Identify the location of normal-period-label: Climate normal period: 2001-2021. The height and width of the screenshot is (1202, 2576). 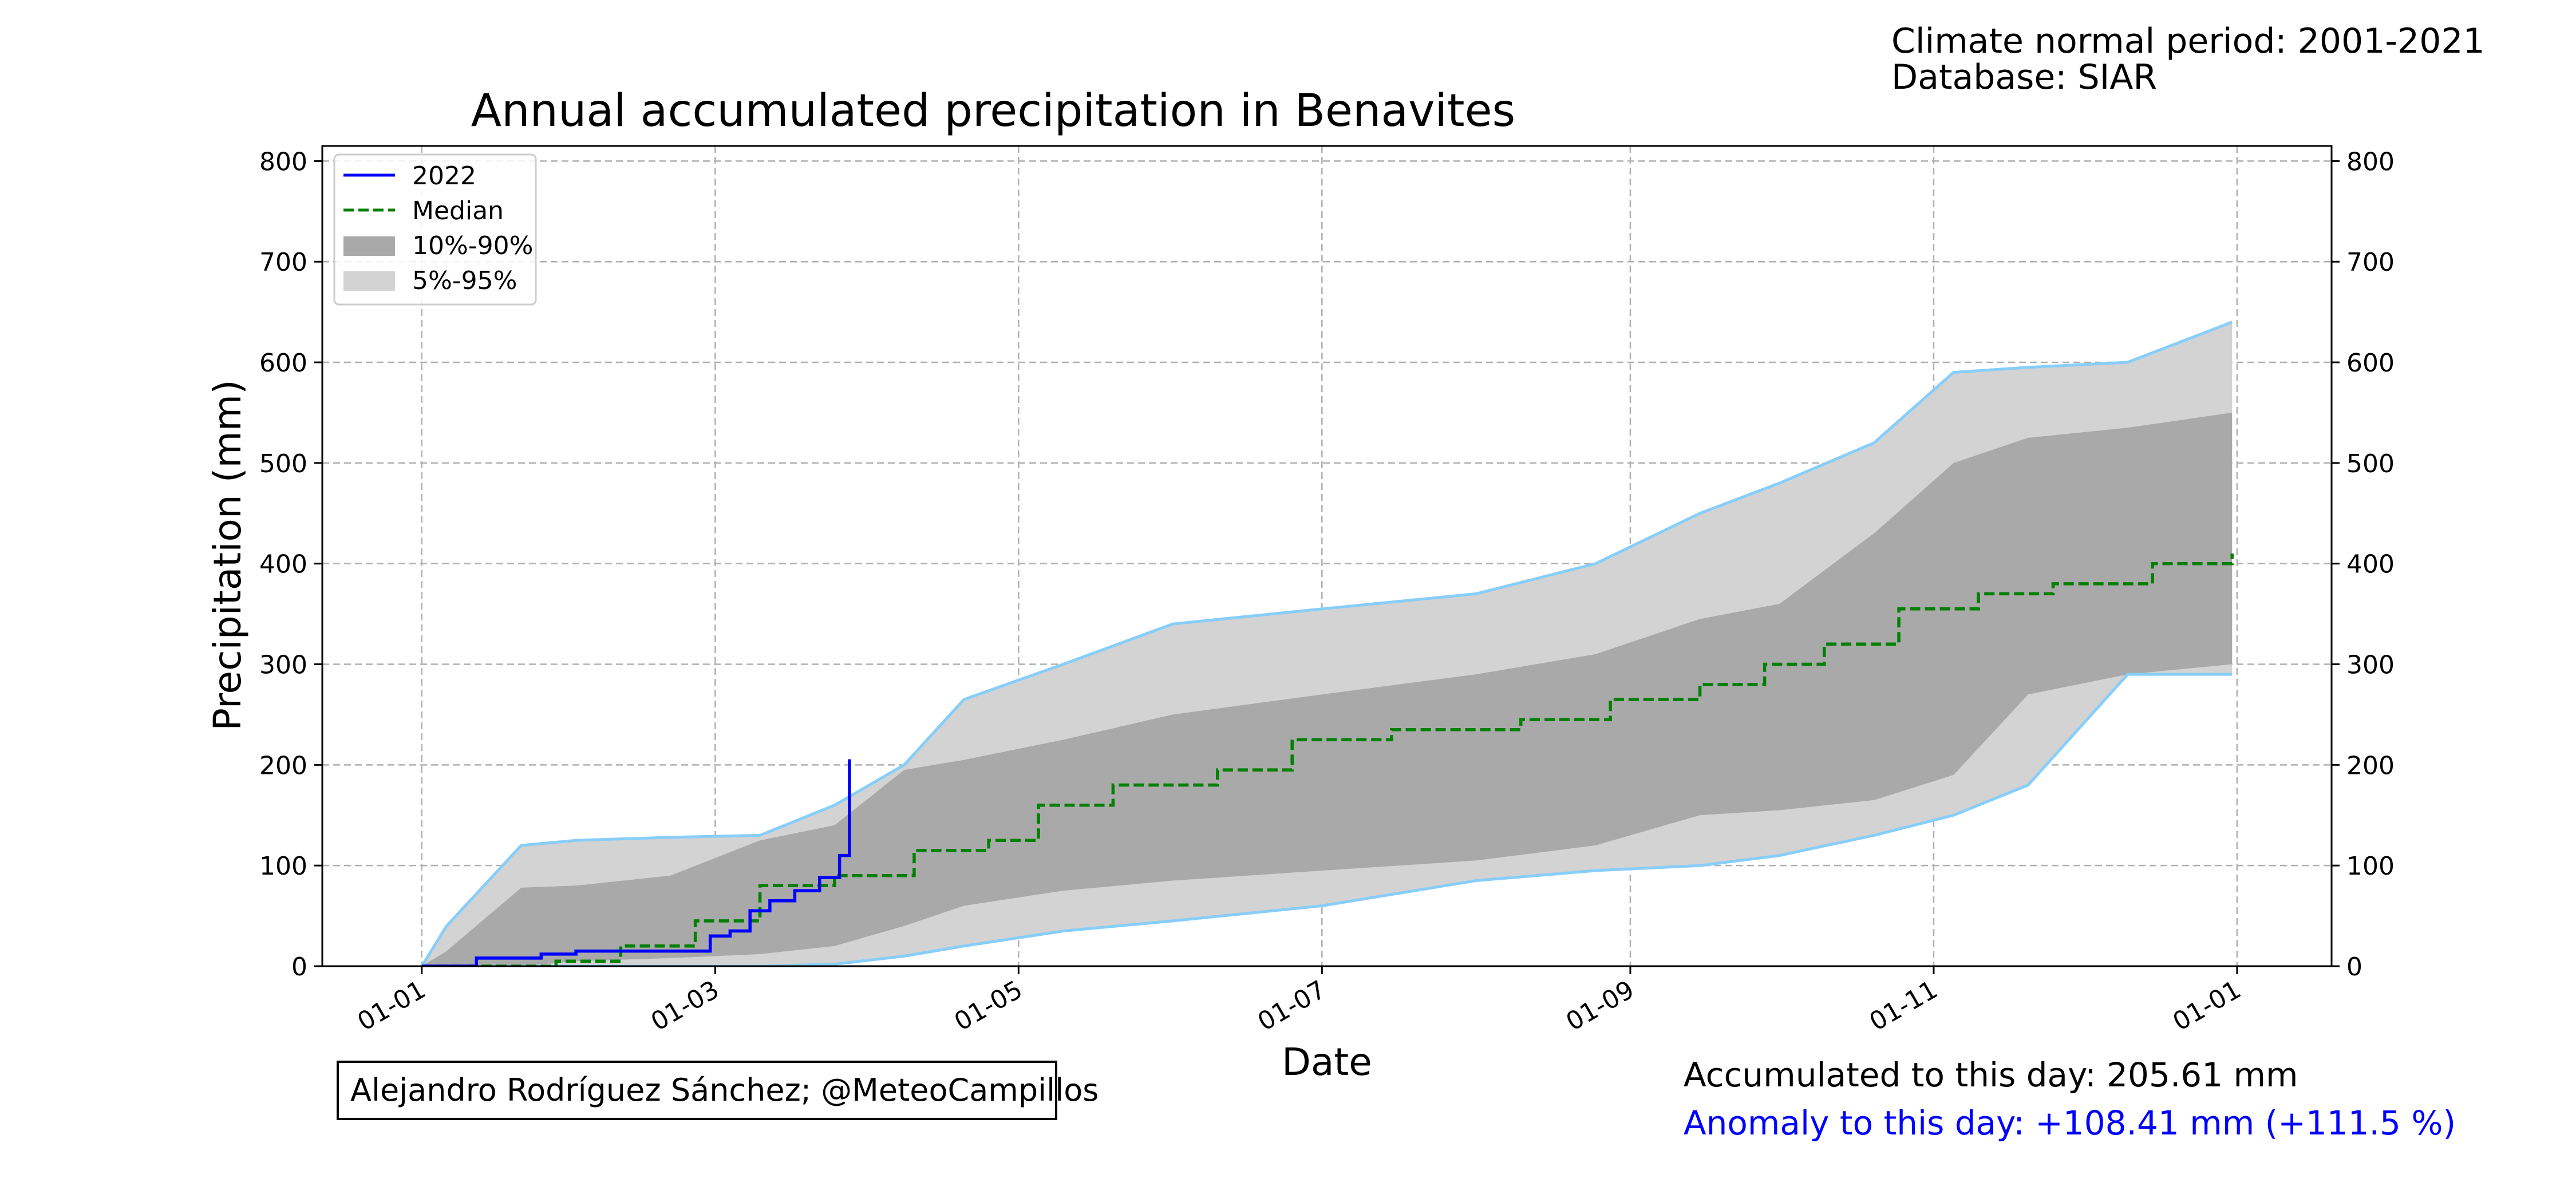
(2188, 41).